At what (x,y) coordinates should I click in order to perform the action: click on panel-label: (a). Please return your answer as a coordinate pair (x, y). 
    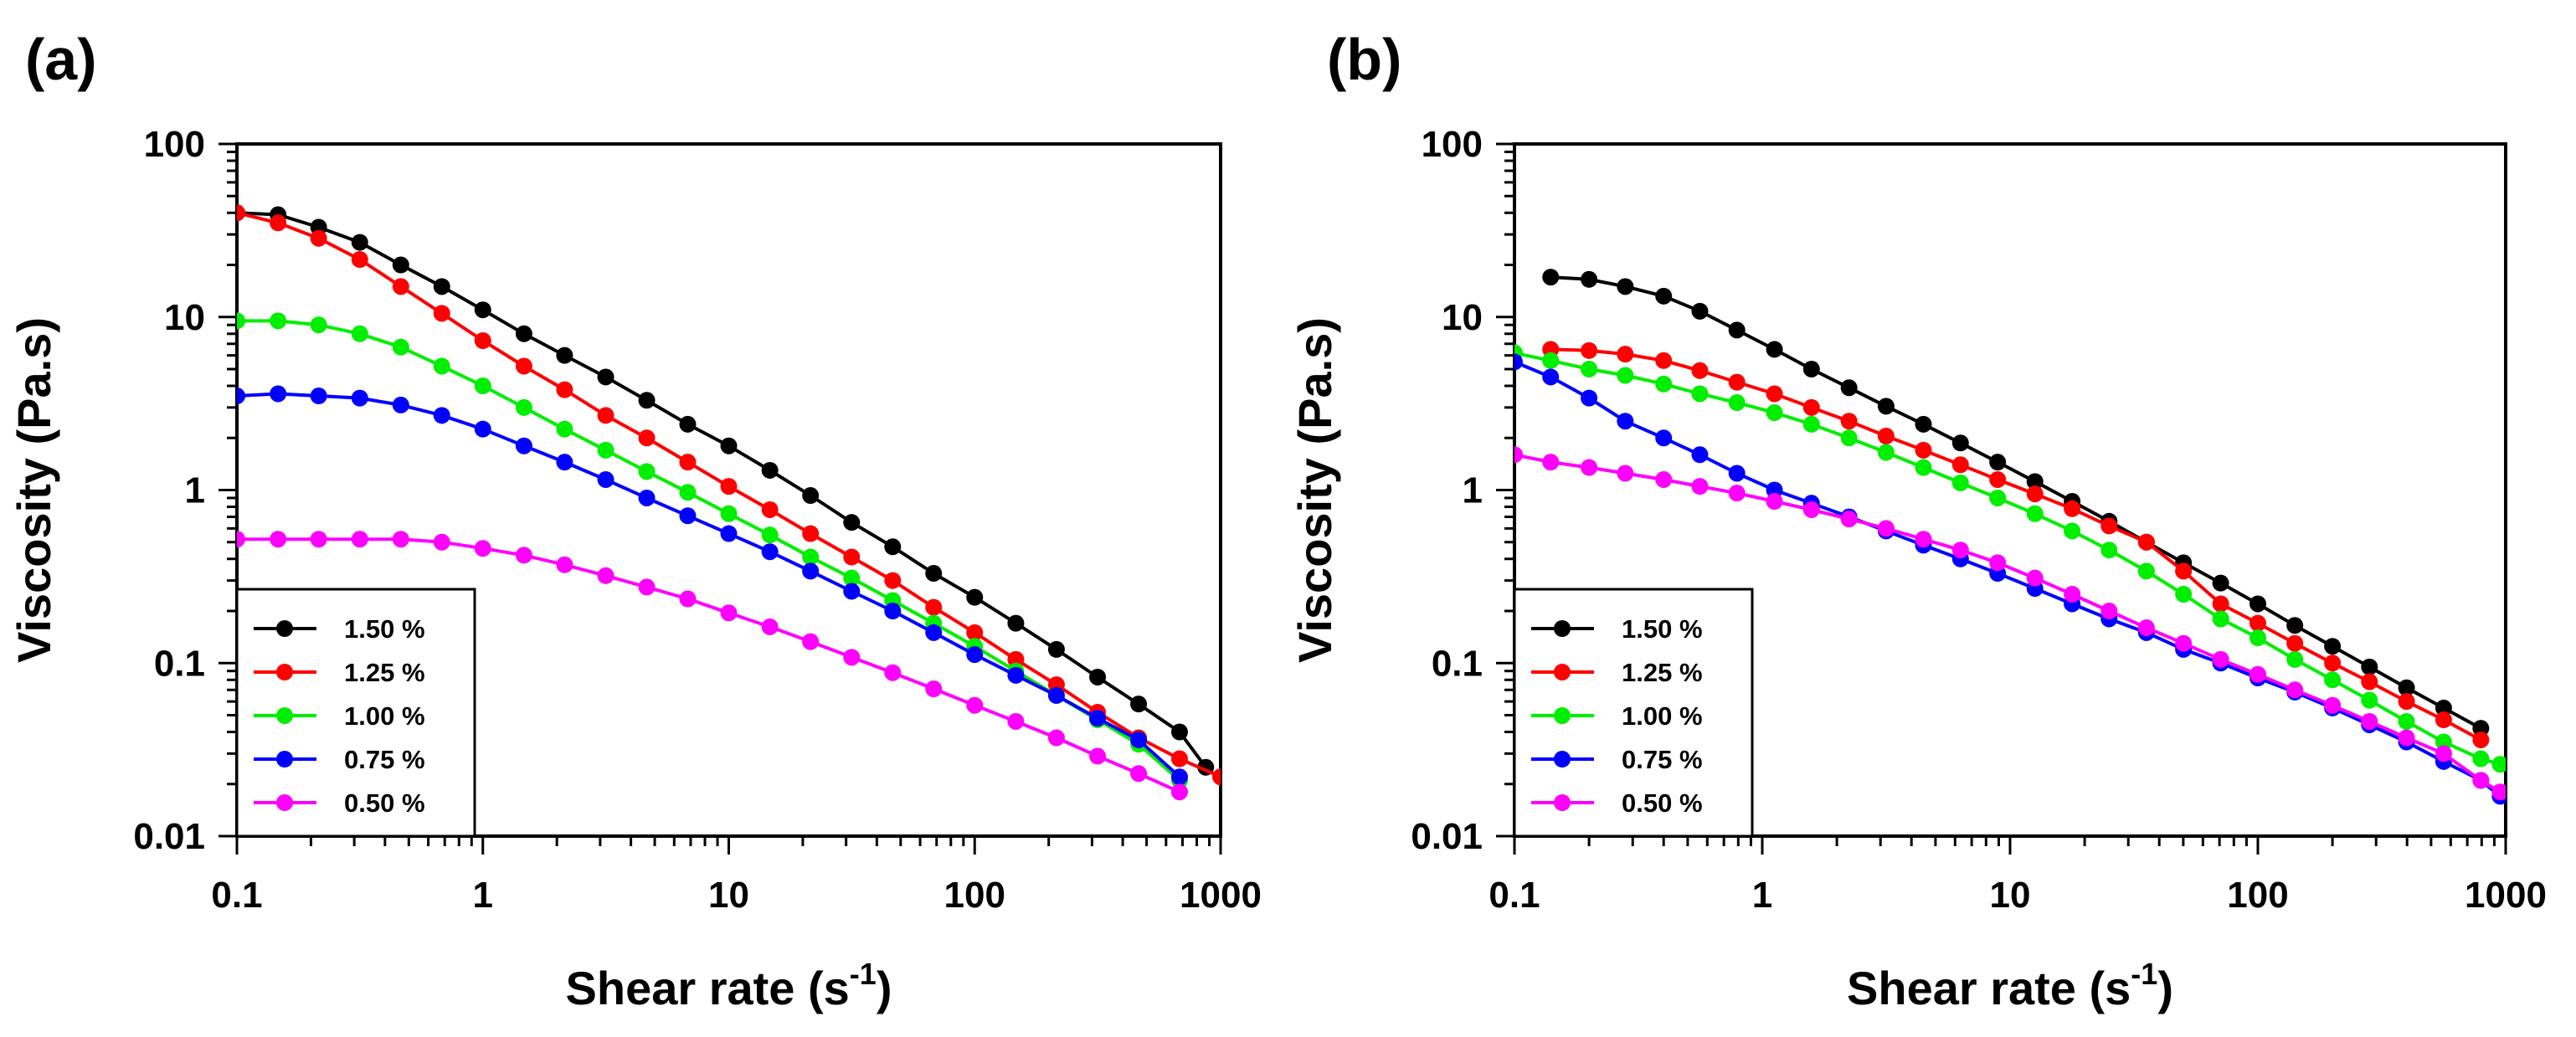
    Looking at the image, I should click on (61, 59).